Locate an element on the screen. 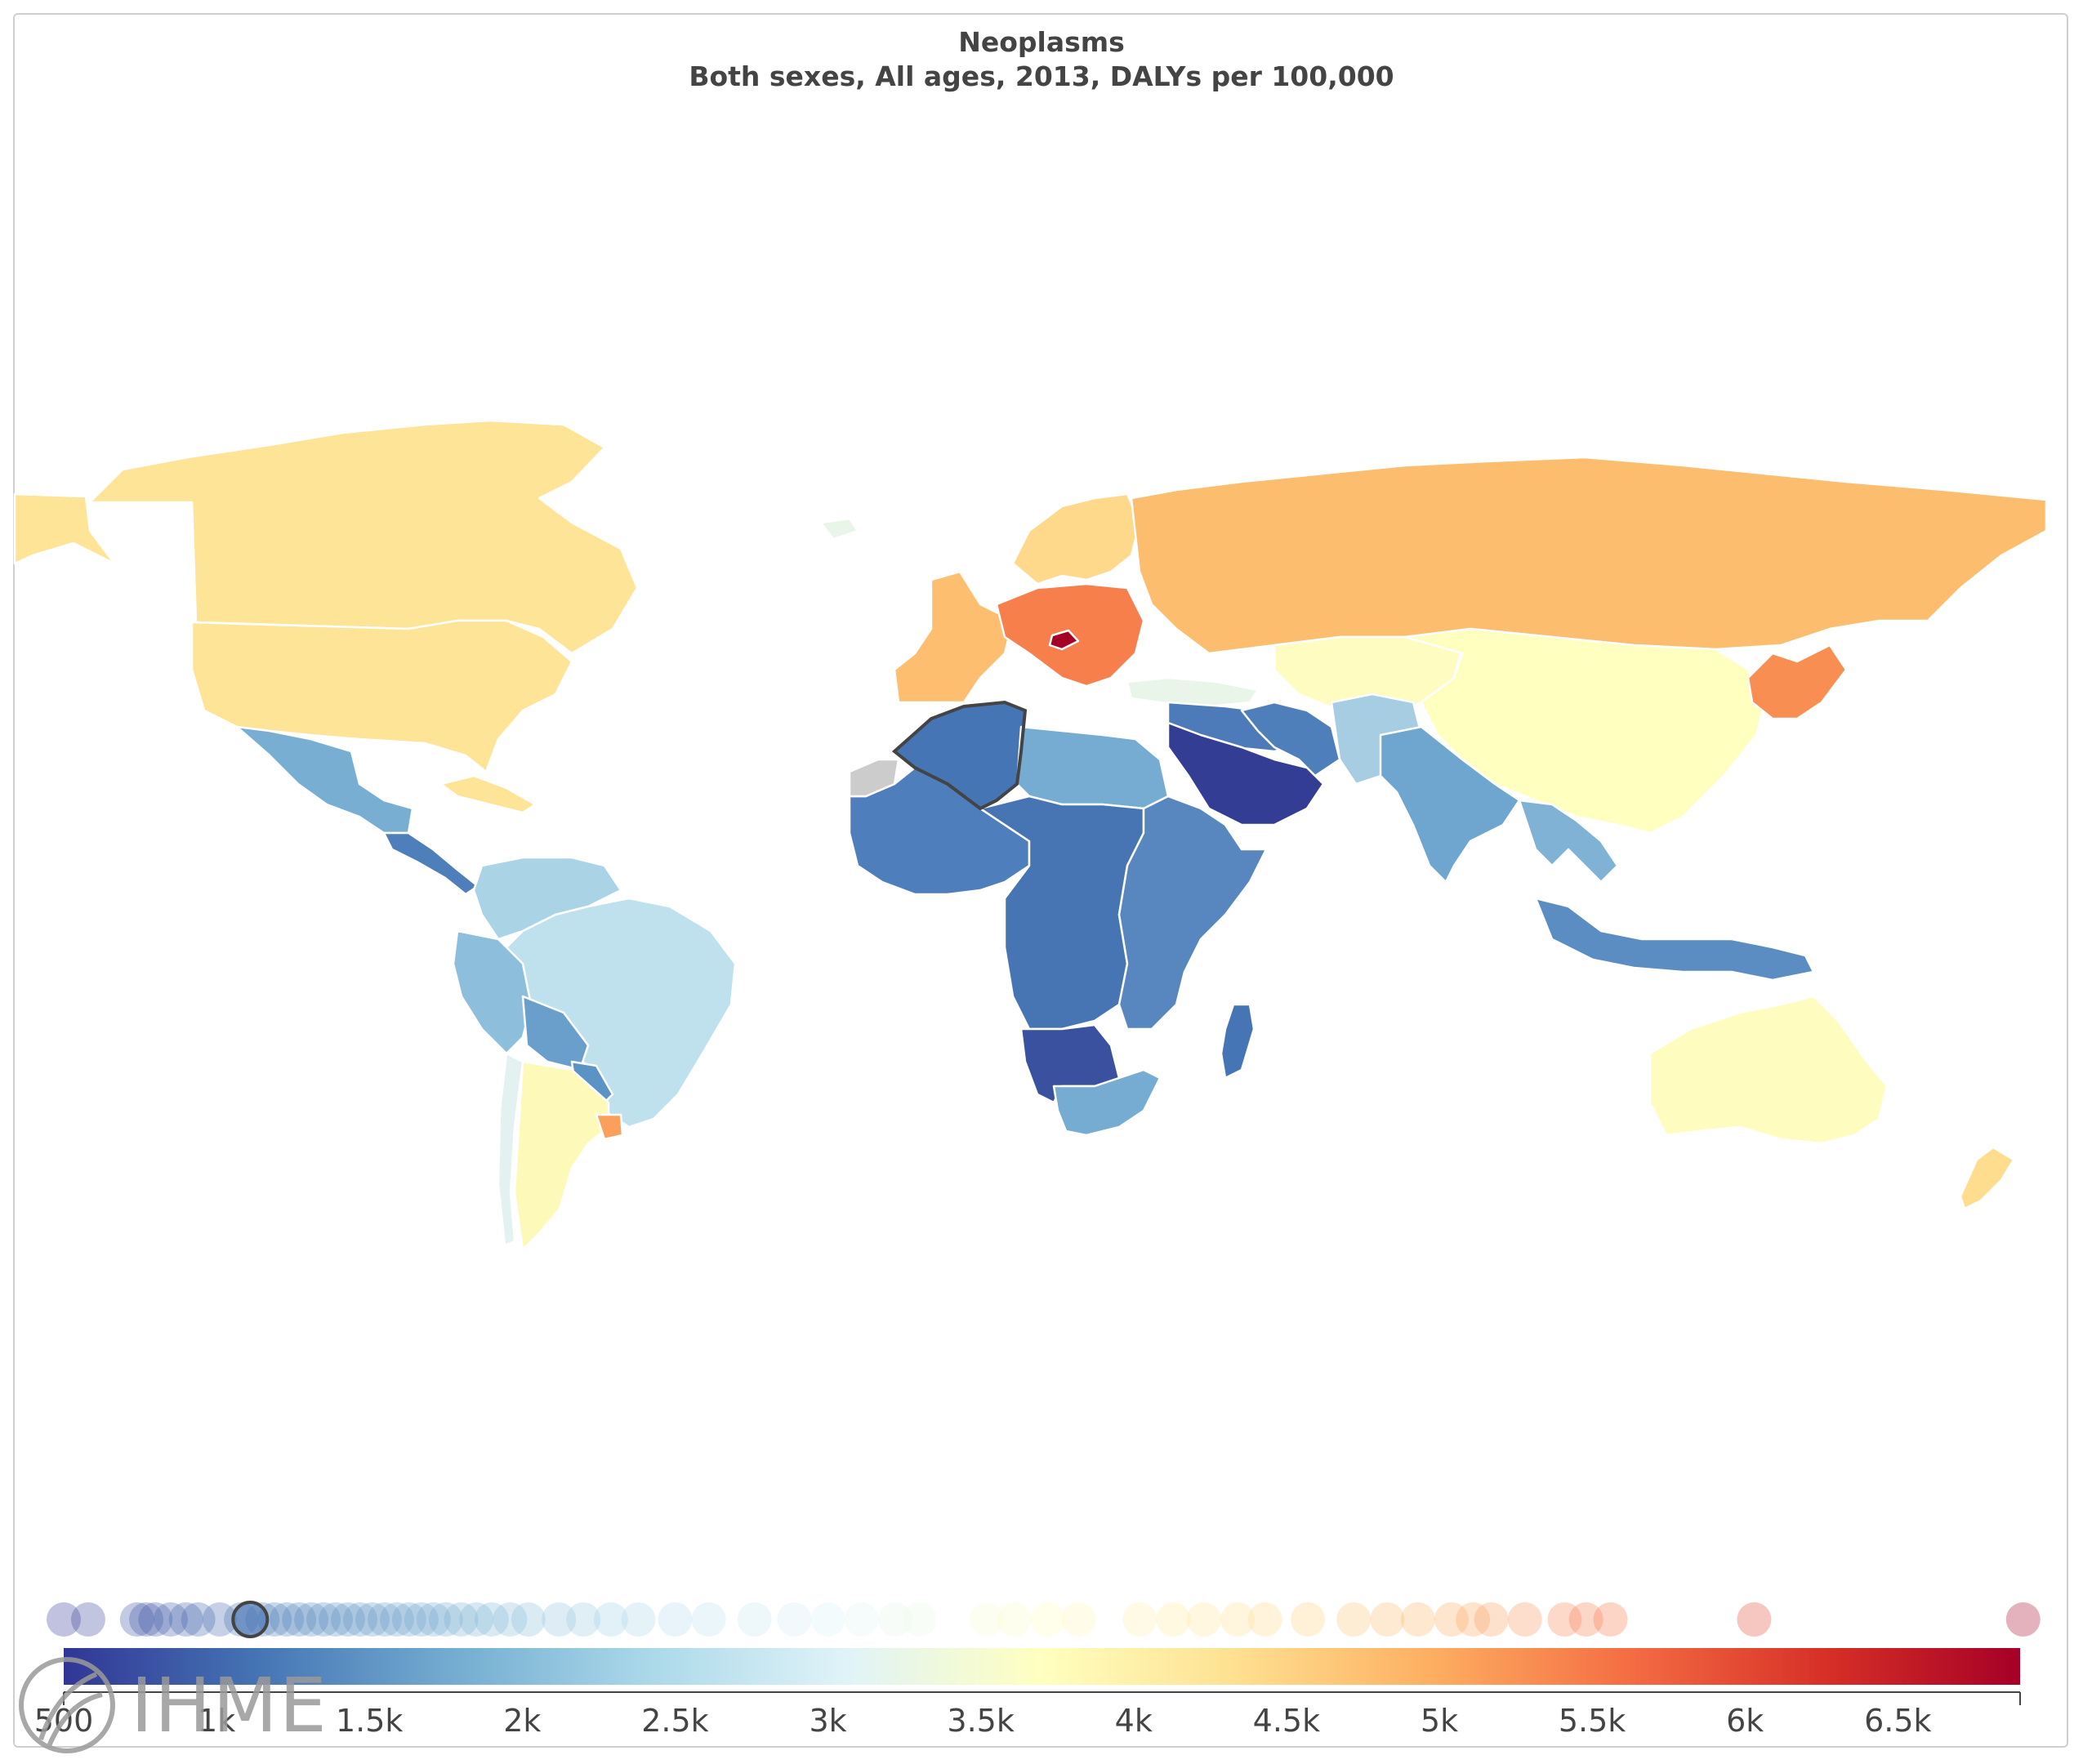  ihme-logo: IHME is located at coordinates (229, 1705).